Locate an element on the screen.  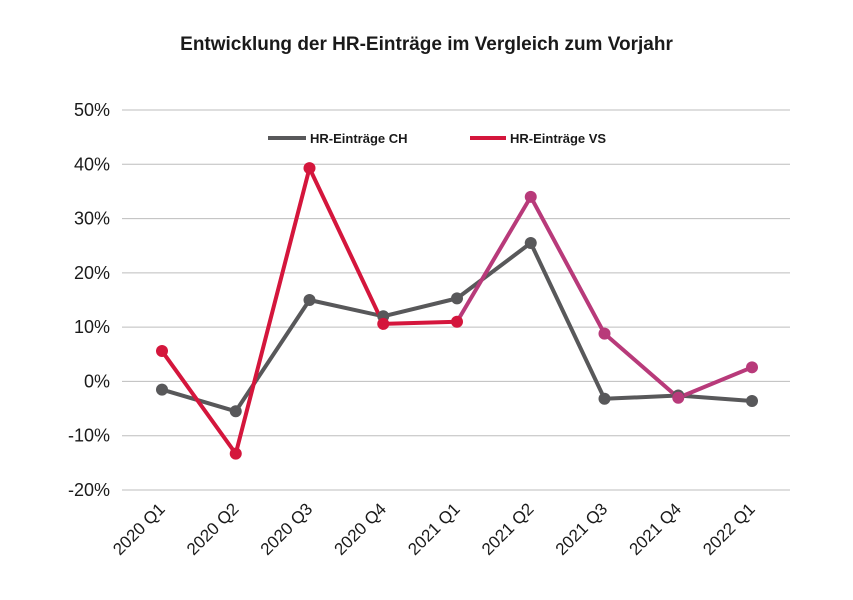
series-line-vs-later is located at coordinates (604, 297).